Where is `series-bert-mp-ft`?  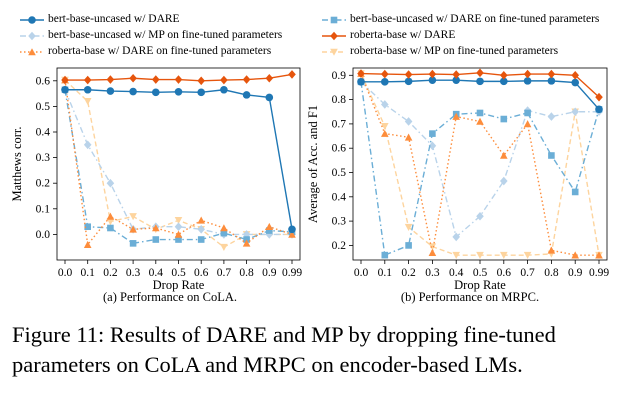
series-bert-mp-ft is located at coordinates (178, 162).